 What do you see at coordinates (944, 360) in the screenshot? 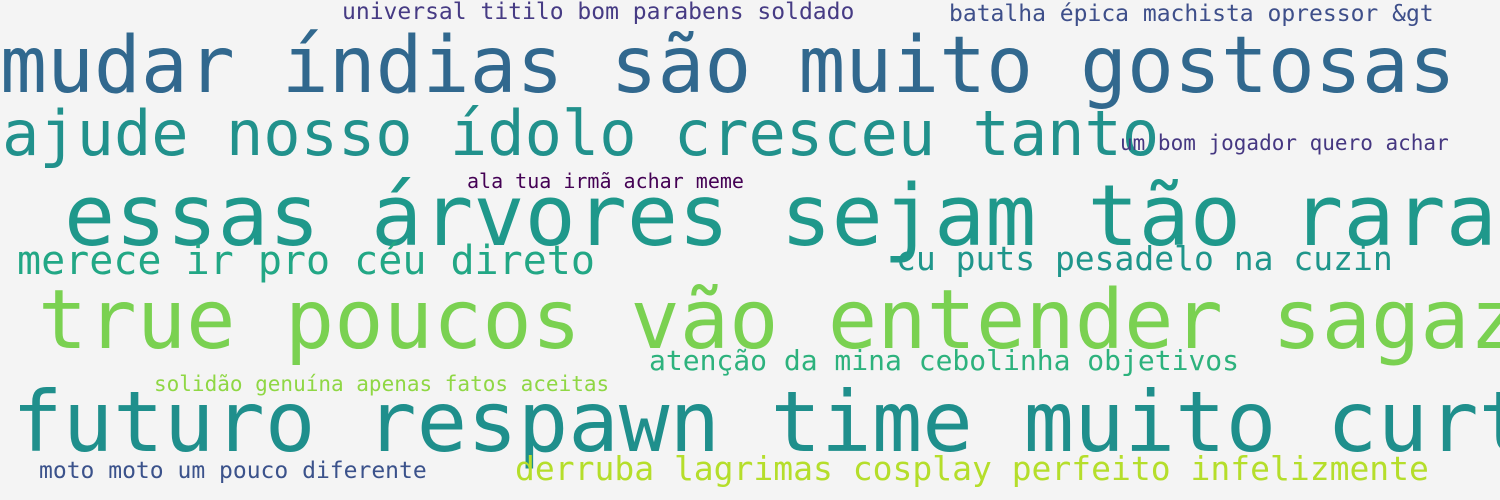
I see `phrase-atencao-da-mina: atenção da mina cebolinha objetivos` at bounding box center [944, 360].